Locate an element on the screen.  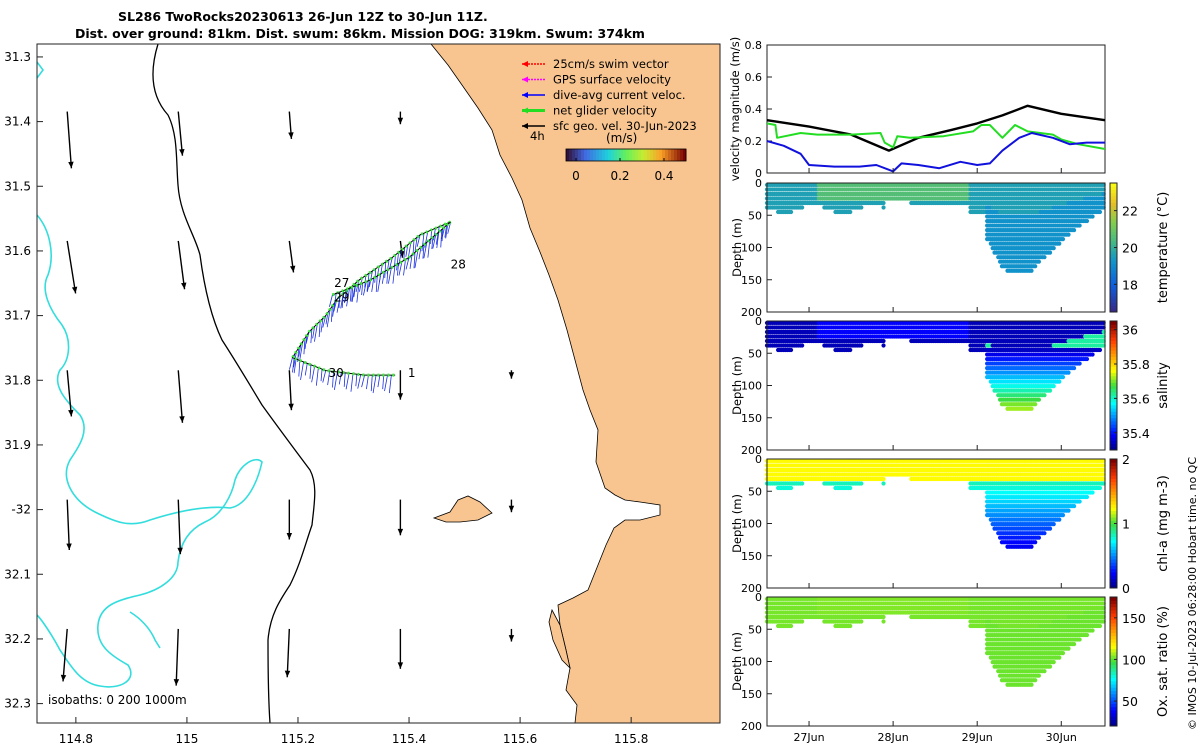
garden-island is located at coordinates (559, 639).